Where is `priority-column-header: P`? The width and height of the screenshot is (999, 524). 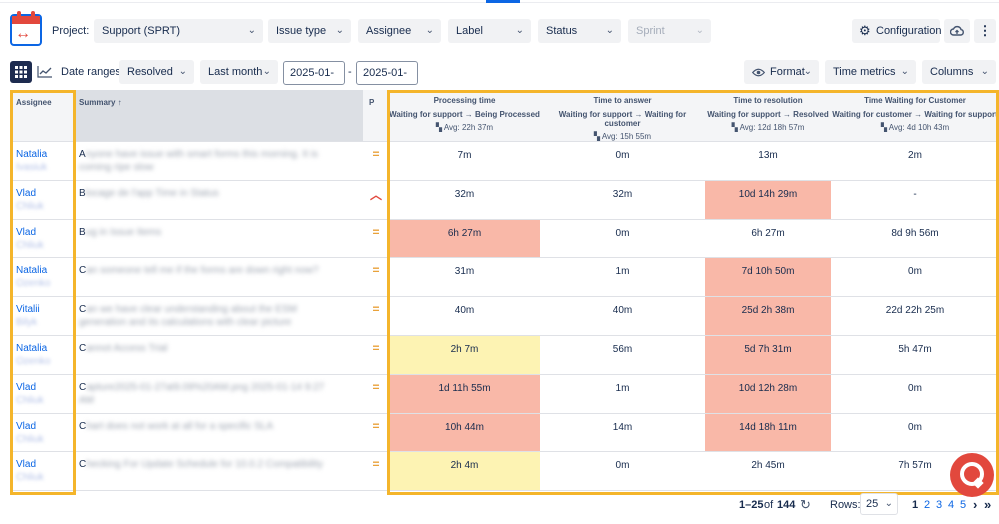
priority-column-header: P is located at coordinates (376, 116).